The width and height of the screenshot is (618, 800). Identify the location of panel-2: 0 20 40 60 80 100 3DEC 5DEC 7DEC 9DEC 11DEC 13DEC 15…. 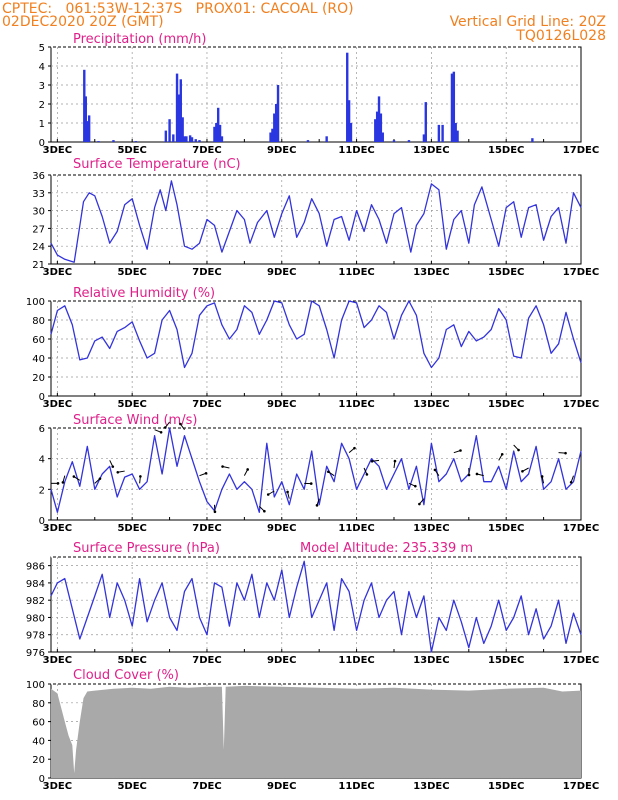
(312, 348).